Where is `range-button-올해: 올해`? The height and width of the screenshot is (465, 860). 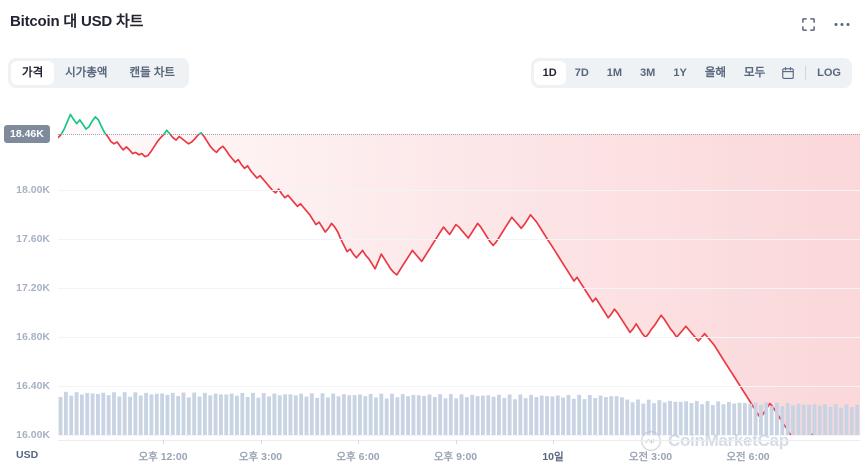 range-button-올해: 올해 is located at coordinates (715, 73).